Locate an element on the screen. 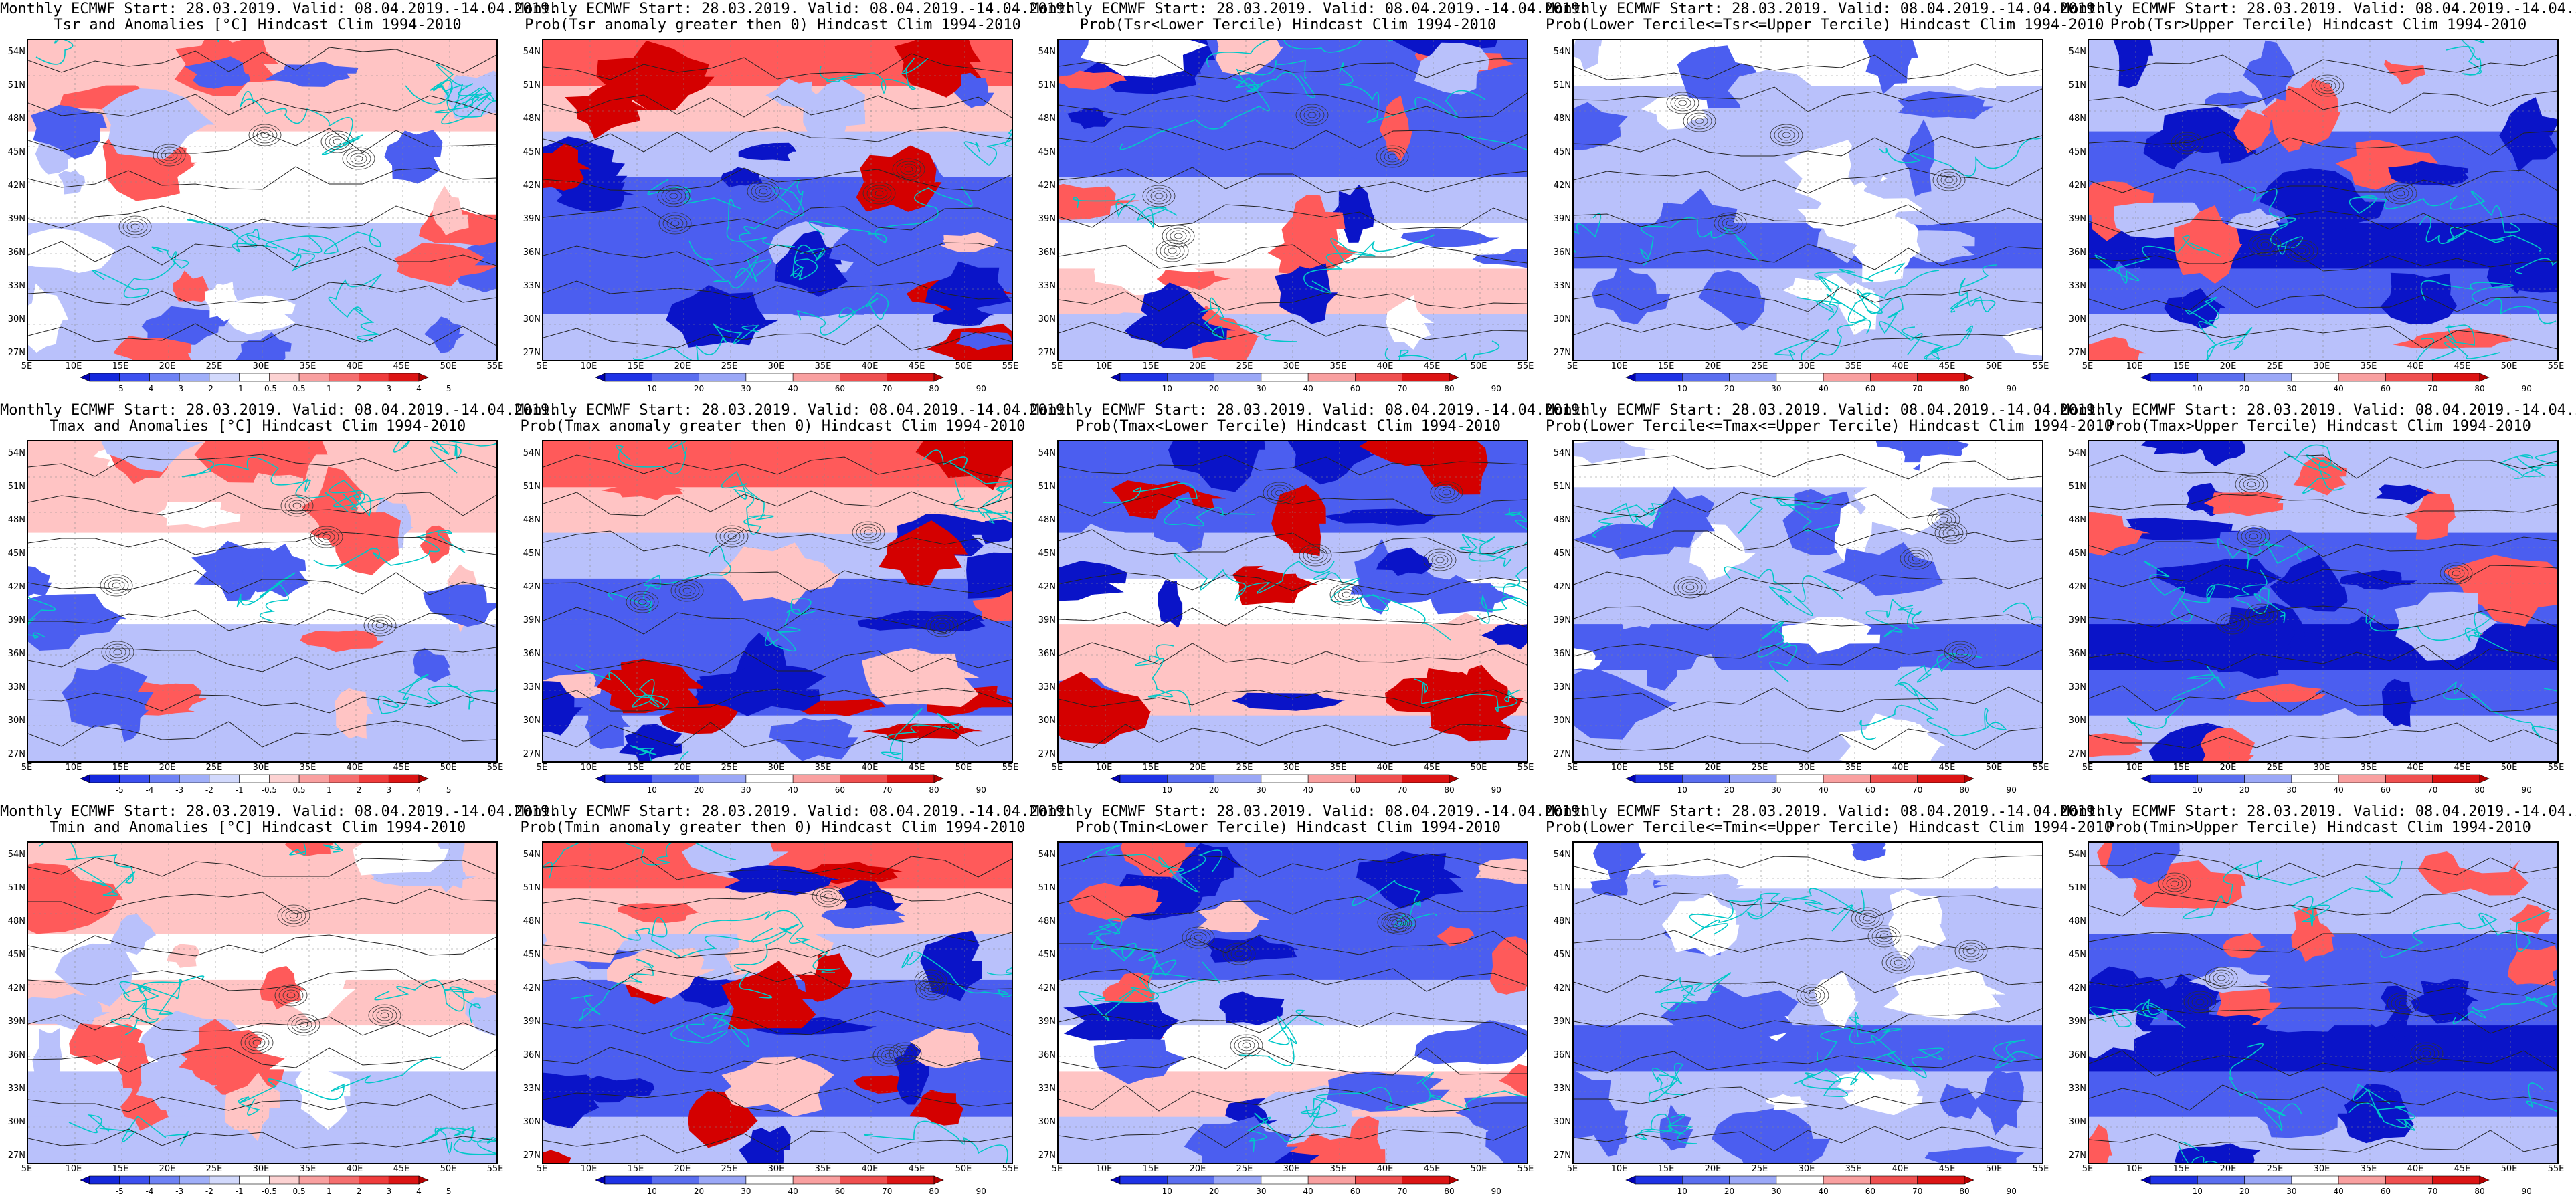 Image resolution: width=2576 pixels, height=1204 pixels. longitude-label: 45E is located at coordinates (1432, 768).